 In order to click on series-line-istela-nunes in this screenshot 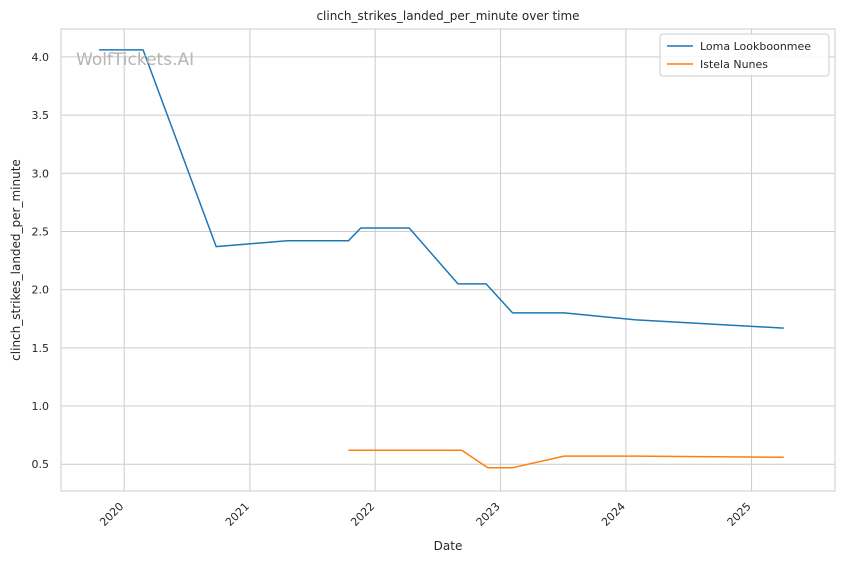, I will do `click(566, 459)`.